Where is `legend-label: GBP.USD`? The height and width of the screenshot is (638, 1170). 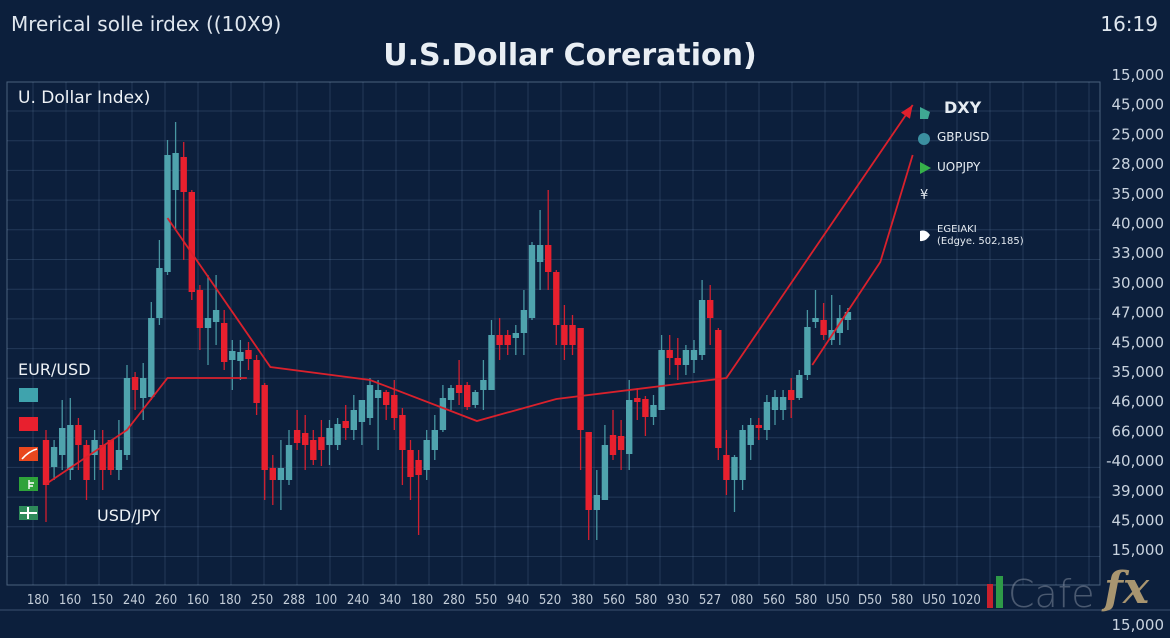
legend-label: GBP.USD is located at coordinates (963, 137).